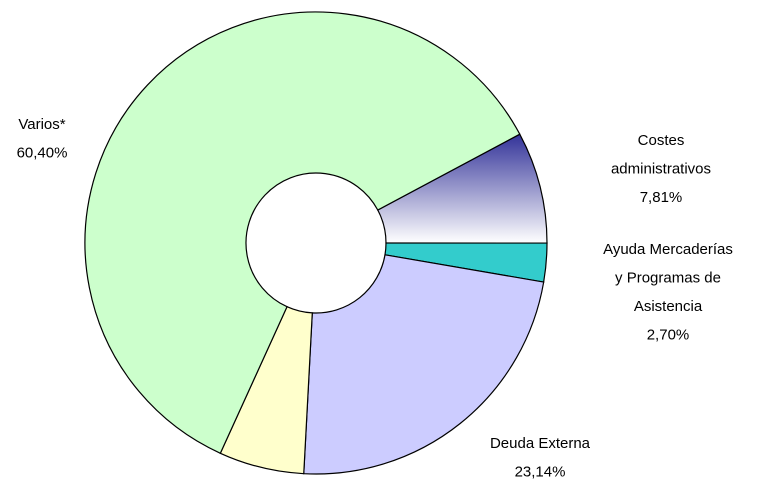  I want to click on value-label: 7,81%, so click(661, 197).